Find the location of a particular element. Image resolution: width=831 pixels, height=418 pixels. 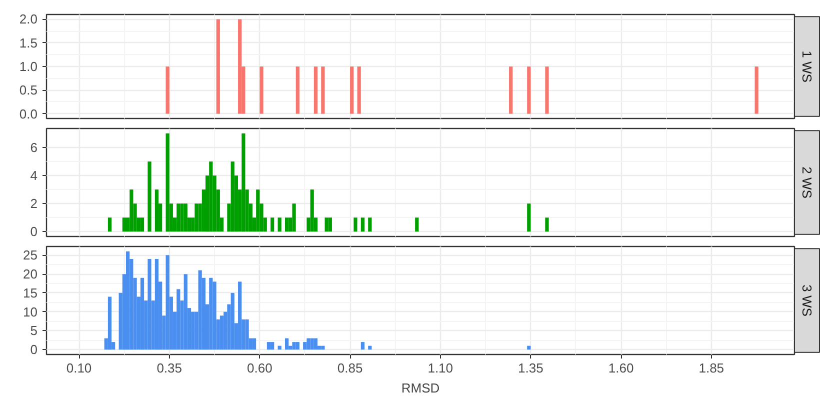

y-tick-label: 0.0 is located at coordinates (28, 114).